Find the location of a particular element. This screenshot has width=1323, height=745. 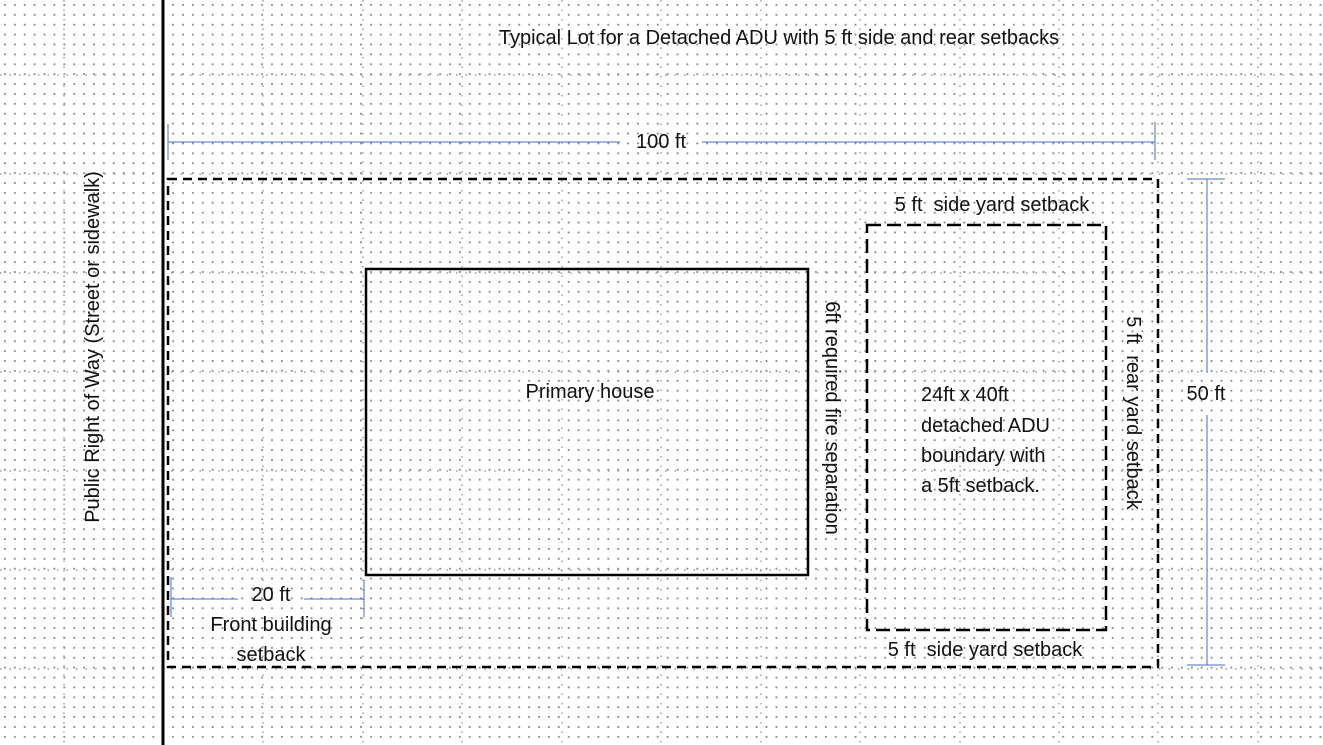

dimension-front-setback is located at coordinates (267, 597).